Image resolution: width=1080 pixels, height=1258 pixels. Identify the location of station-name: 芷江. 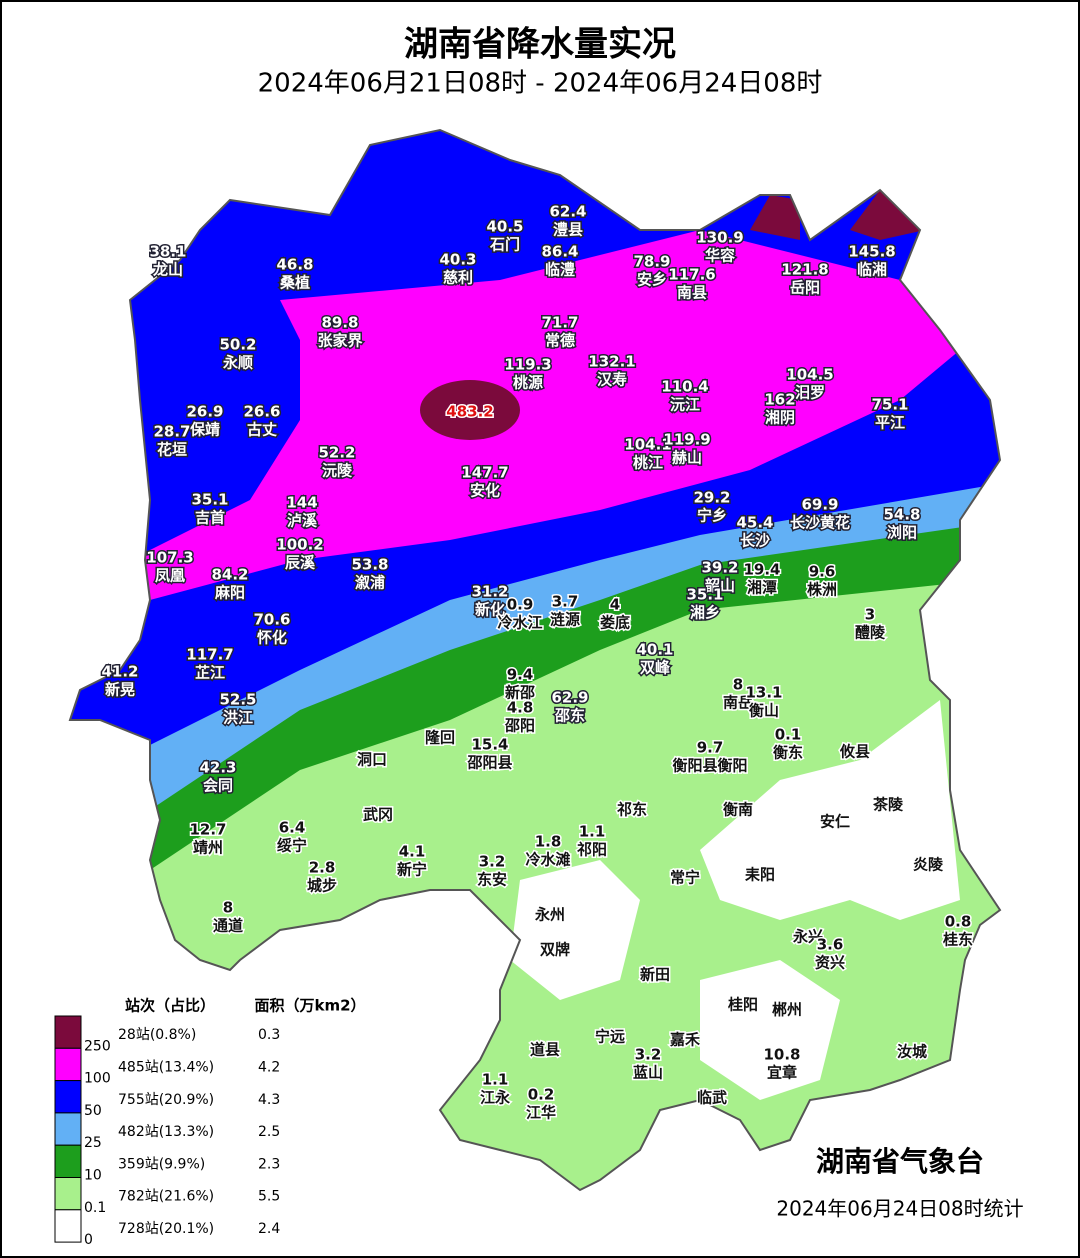
(210, 673).